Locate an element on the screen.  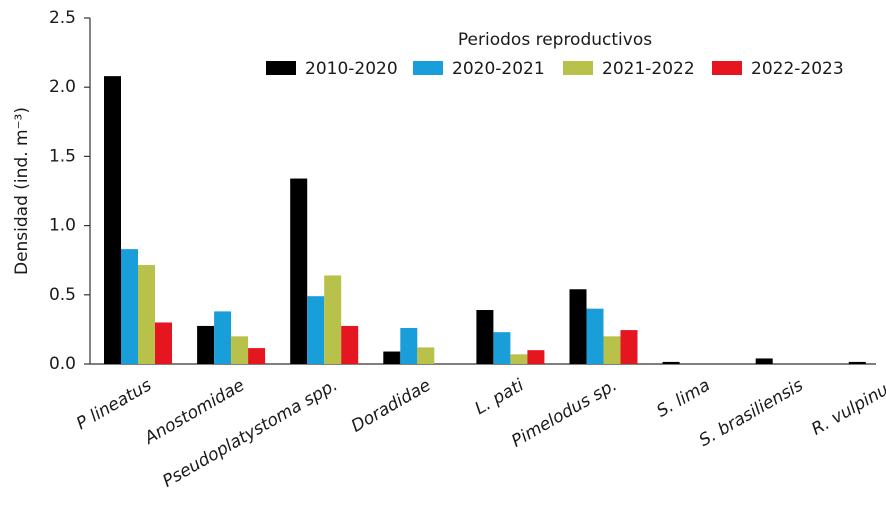
x-tick-label: S. brasiliensis is located at coordinates (751, 413).